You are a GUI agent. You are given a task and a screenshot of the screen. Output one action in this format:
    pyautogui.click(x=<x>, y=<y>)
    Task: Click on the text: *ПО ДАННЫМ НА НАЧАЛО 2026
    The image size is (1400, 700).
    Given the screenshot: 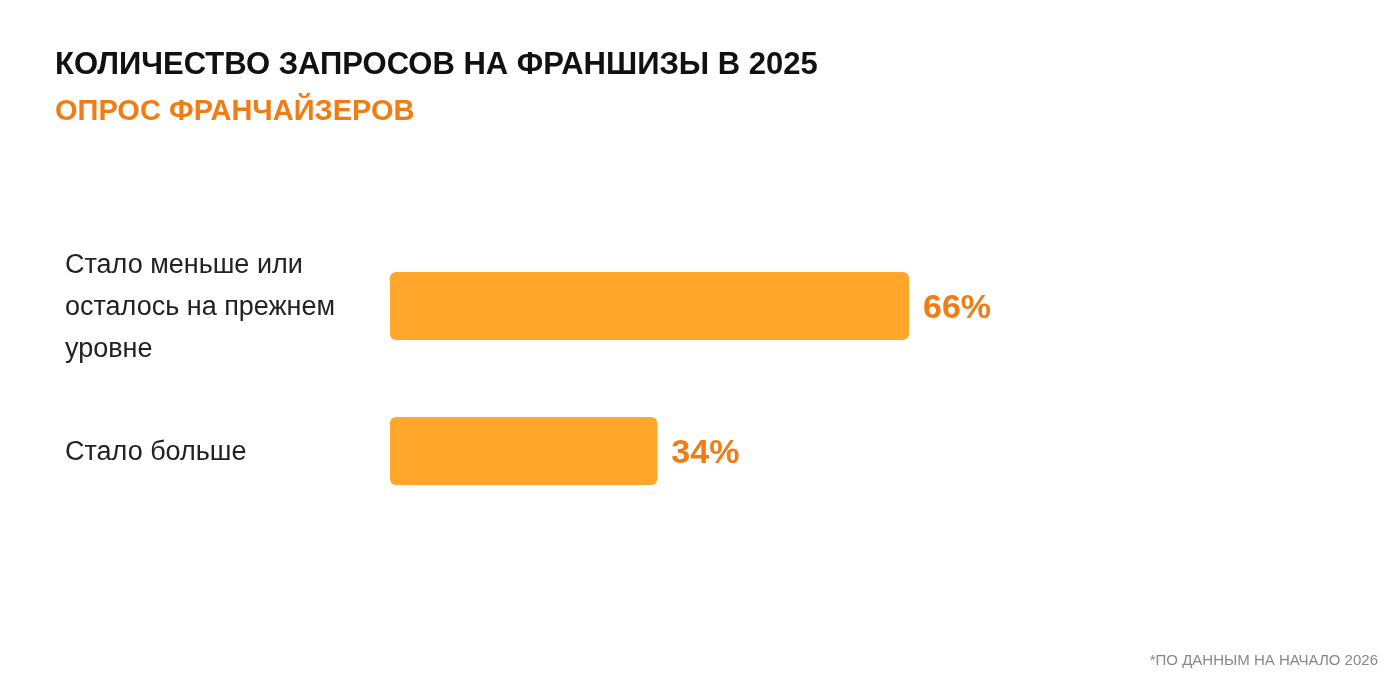 What is the action you would take?
    pyautogui.click(x=1263, y=659)
    